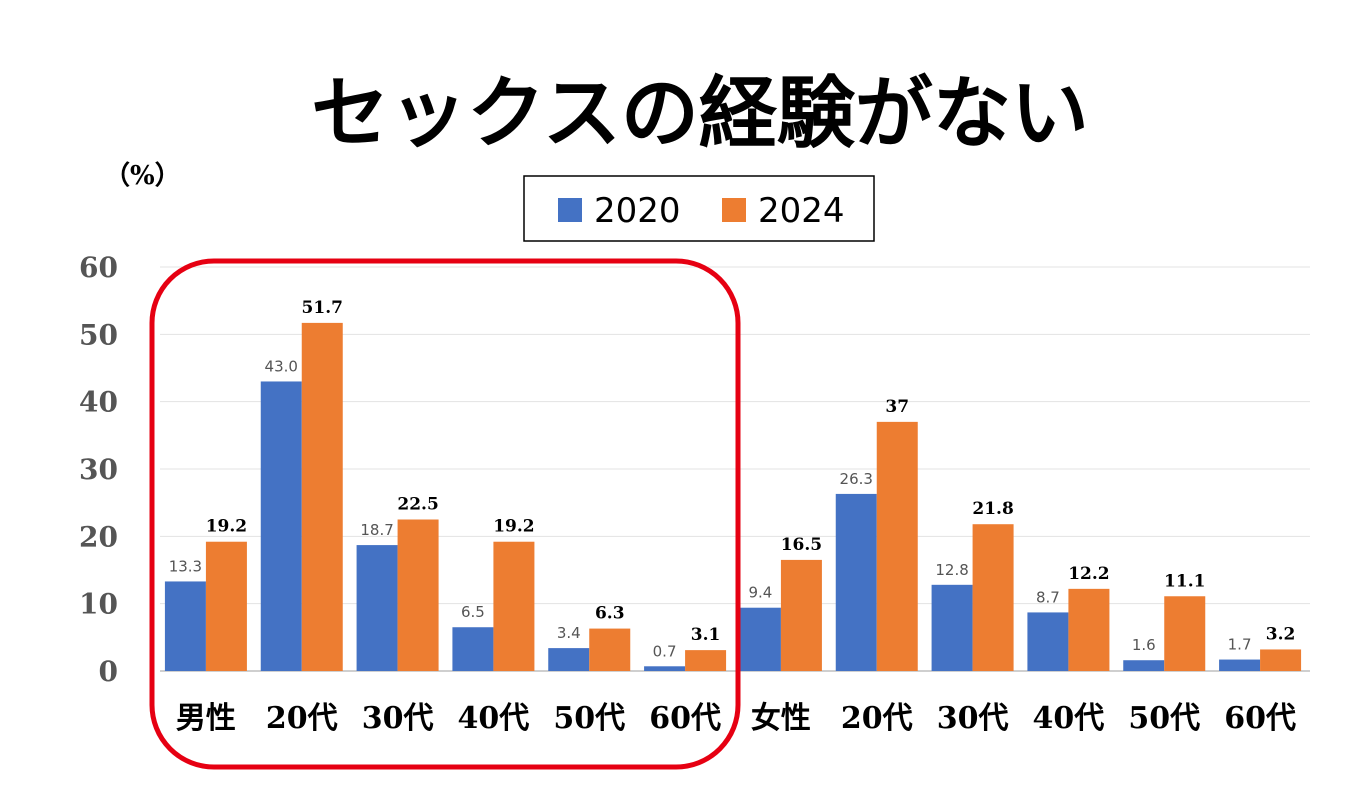 The image size is (1372, 810). What do you see at coordinates (1048, 597) in the screenshot?
I see `data-label-2020-9: 8.7` at bounding box center [1048, 597].